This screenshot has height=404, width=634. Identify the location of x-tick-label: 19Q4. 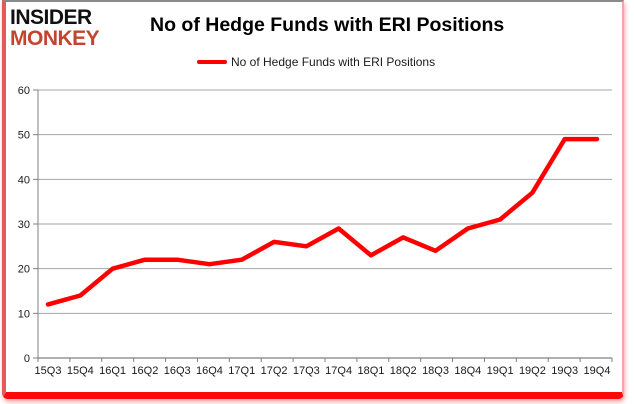
(597, 371).